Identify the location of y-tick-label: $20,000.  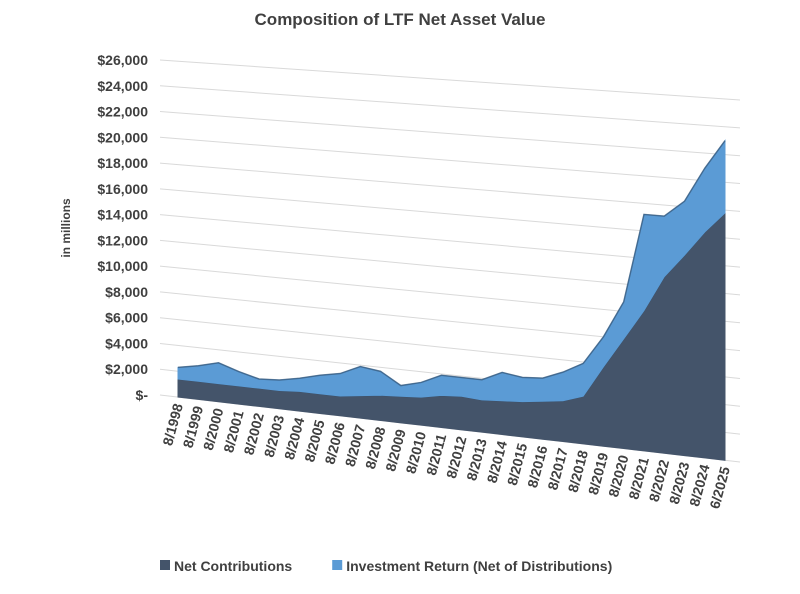
(122, 137).